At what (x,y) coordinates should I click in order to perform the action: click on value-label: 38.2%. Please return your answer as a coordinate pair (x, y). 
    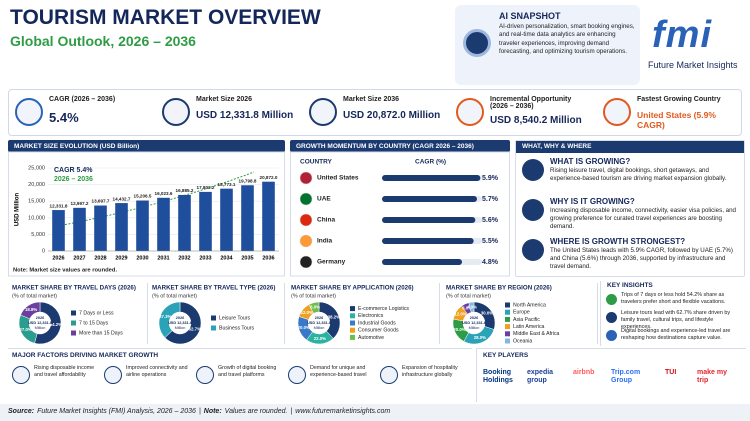
    Looking at the image, I should click on (334, 316).